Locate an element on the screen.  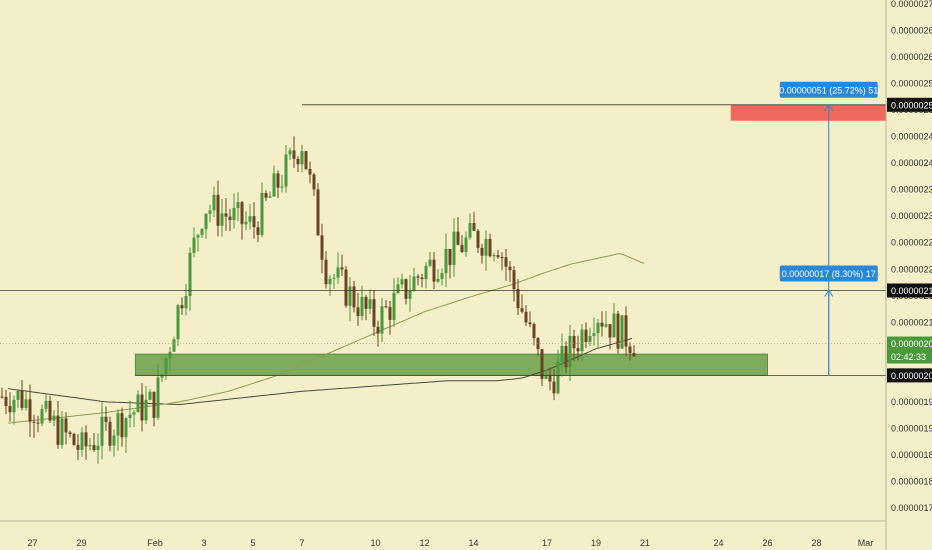
price-tick-label: 0.00000185 is located at coordinates (911, 455).